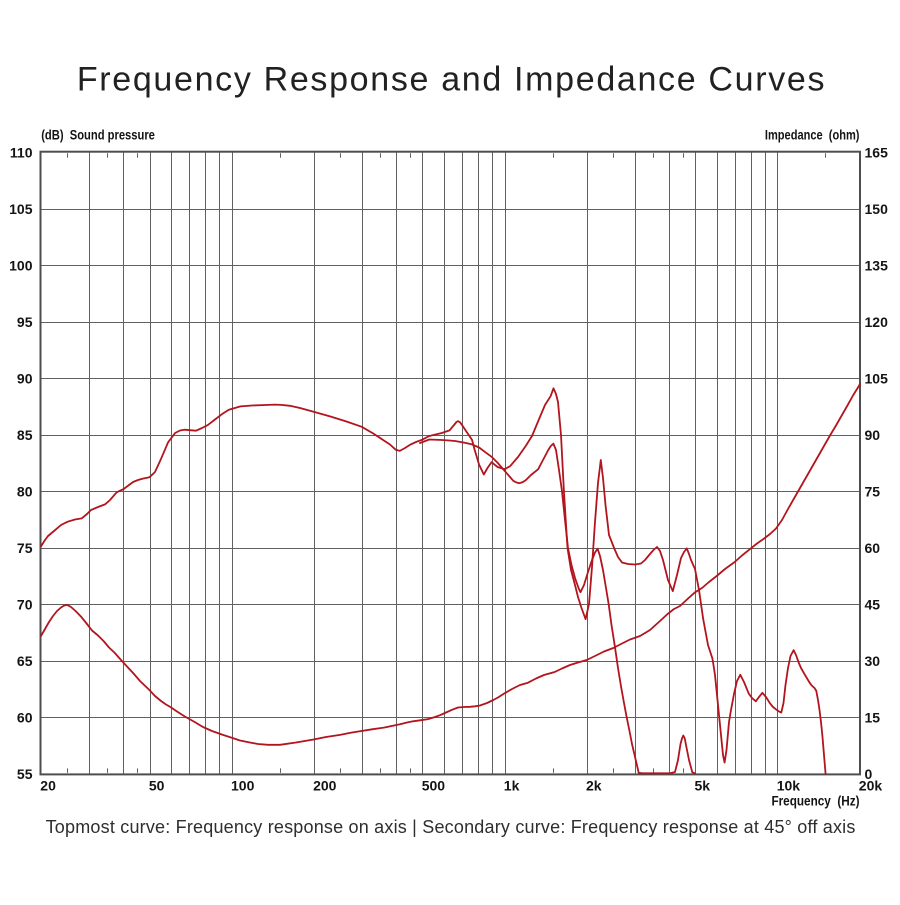 Image resolution: width=900 pixels, height=905 pixels. What do you see at coordinates (25, 491) in the screenshot?
I see `svg-text: 80` at bounding box center [25, 491].